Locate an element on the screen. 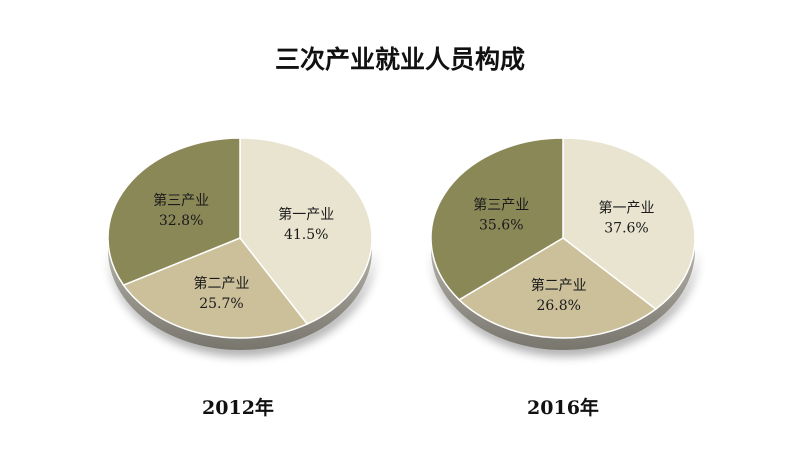 The width and height of the screenshot is (800, 452). slice-value-label: 37.6% is located at coordinates (626, 229).